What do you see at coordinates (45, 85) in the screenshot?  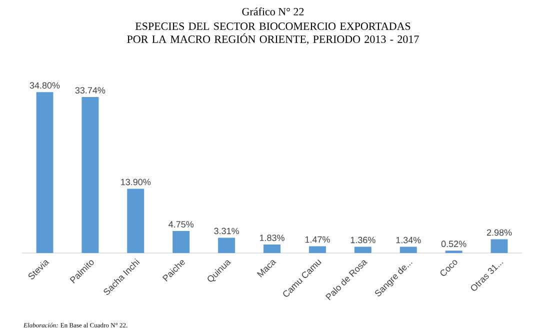 I see `data-label: 34.80%` at bounding box center [45, 85].